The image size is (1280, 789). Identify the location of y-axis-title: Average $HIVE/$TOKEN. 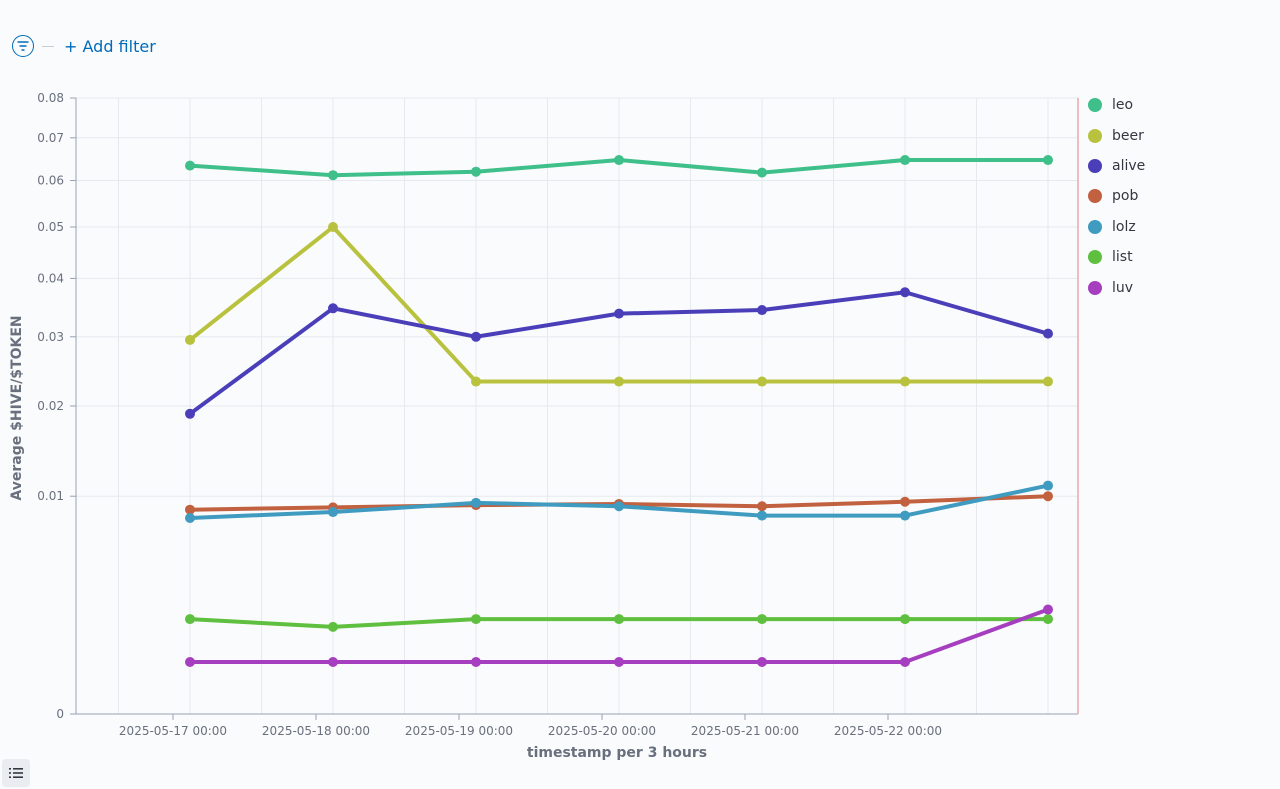
(17, 407).